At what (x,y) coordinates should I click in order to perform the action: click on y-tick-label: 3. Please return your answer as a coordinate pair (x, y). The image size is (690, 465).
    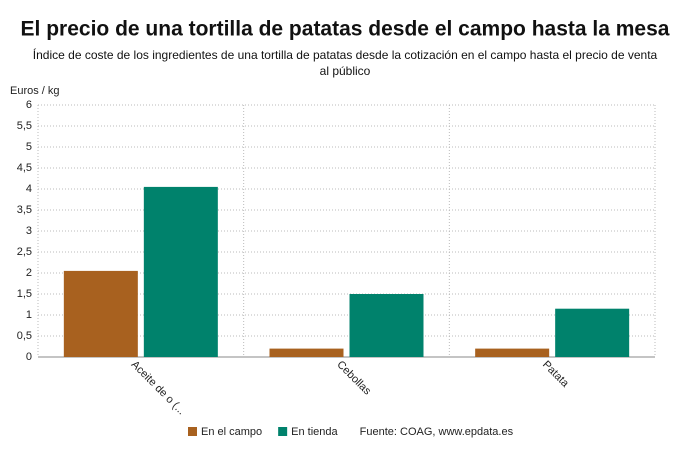
    Looking at the image, I should click on (29, 231).